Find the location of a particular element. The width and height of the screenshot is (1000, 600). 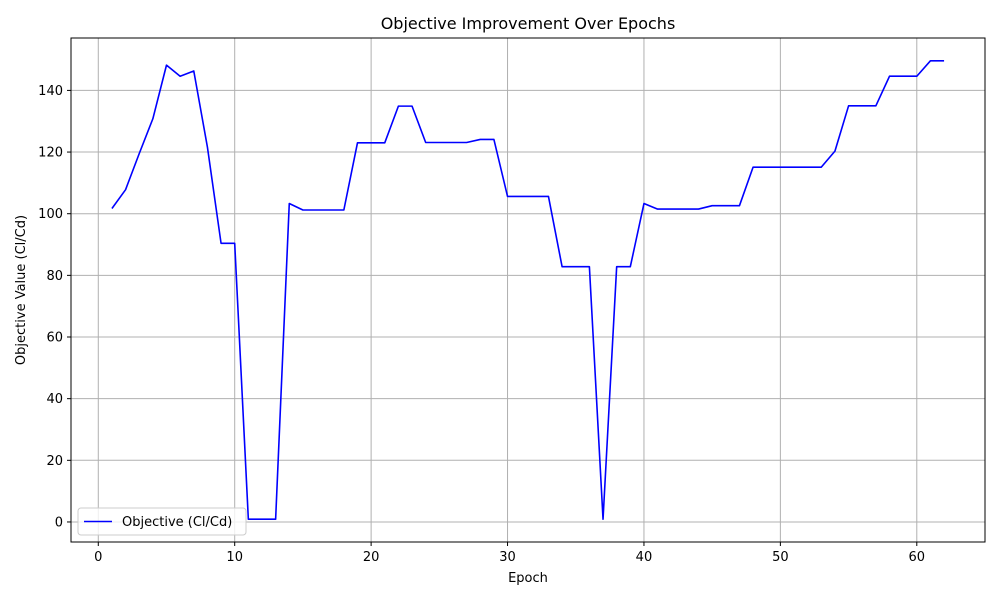

y-axis: 0 20 40 60 80 100 120 140 is located at coordinates (54, 307).